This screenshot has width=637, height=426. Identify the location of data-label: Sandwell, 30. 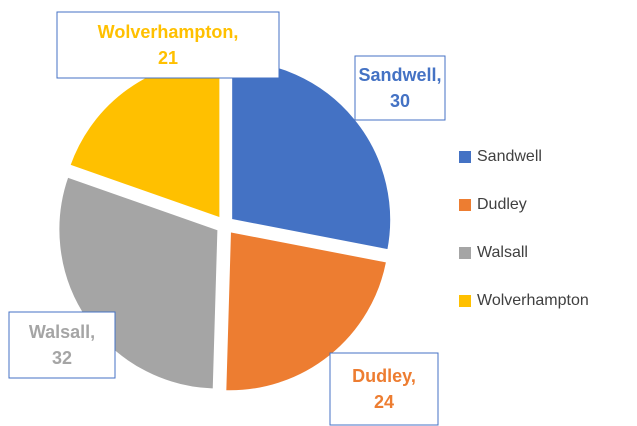
(399, 88).